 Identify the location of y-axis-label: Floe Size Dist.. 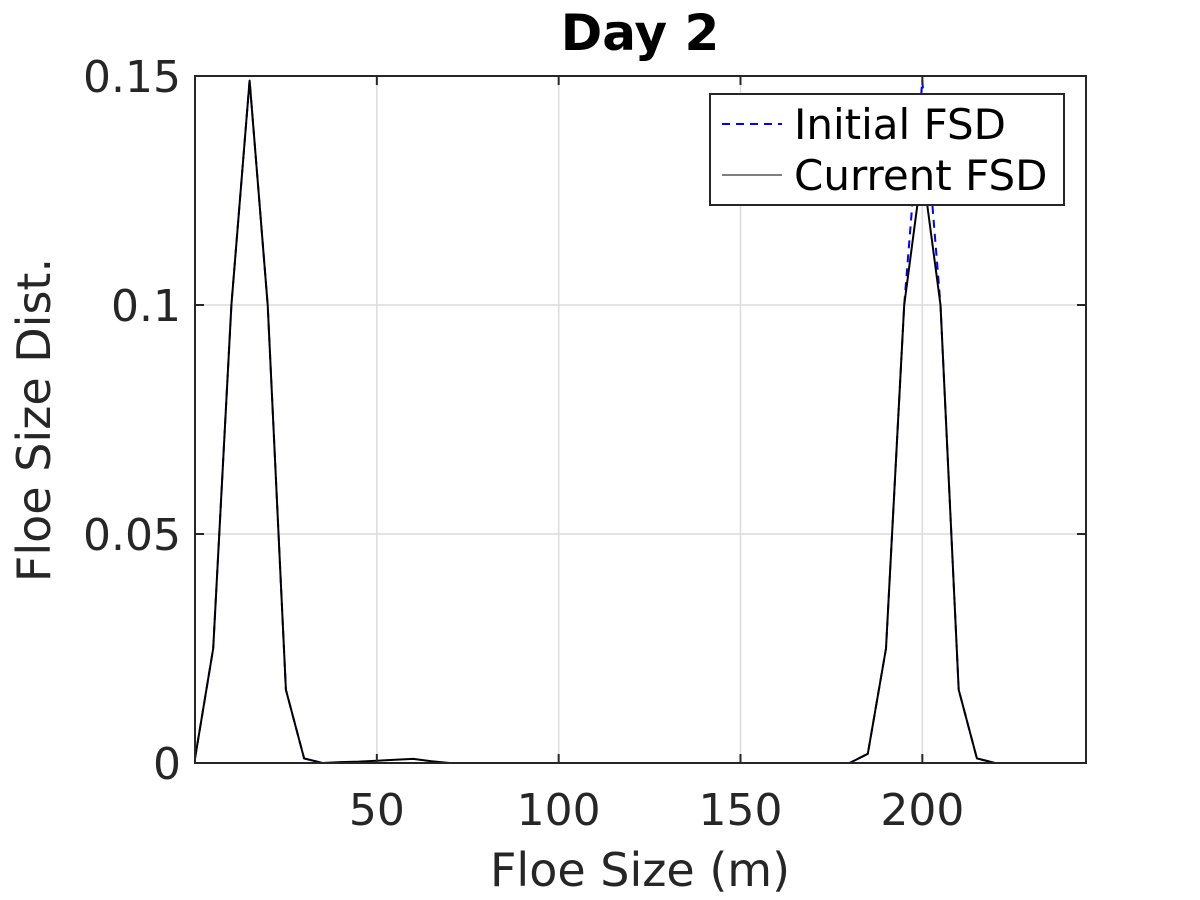
(34, 420).